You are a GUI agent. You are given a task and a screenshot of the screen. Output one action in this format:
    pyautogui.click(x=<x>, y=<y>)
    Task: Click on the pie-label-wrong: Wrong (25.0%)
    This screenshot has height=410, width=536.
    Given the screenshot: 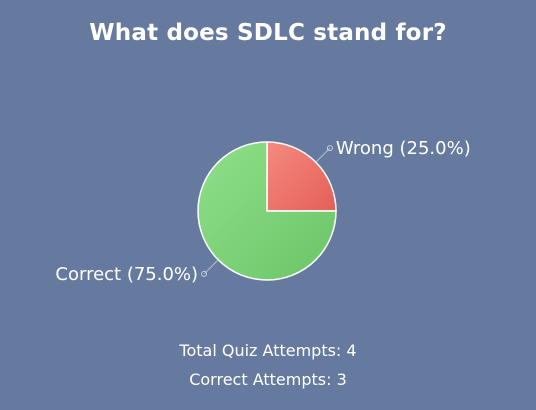 What is the action you would take?
    pyautogui.click(x=403, y=148)
    